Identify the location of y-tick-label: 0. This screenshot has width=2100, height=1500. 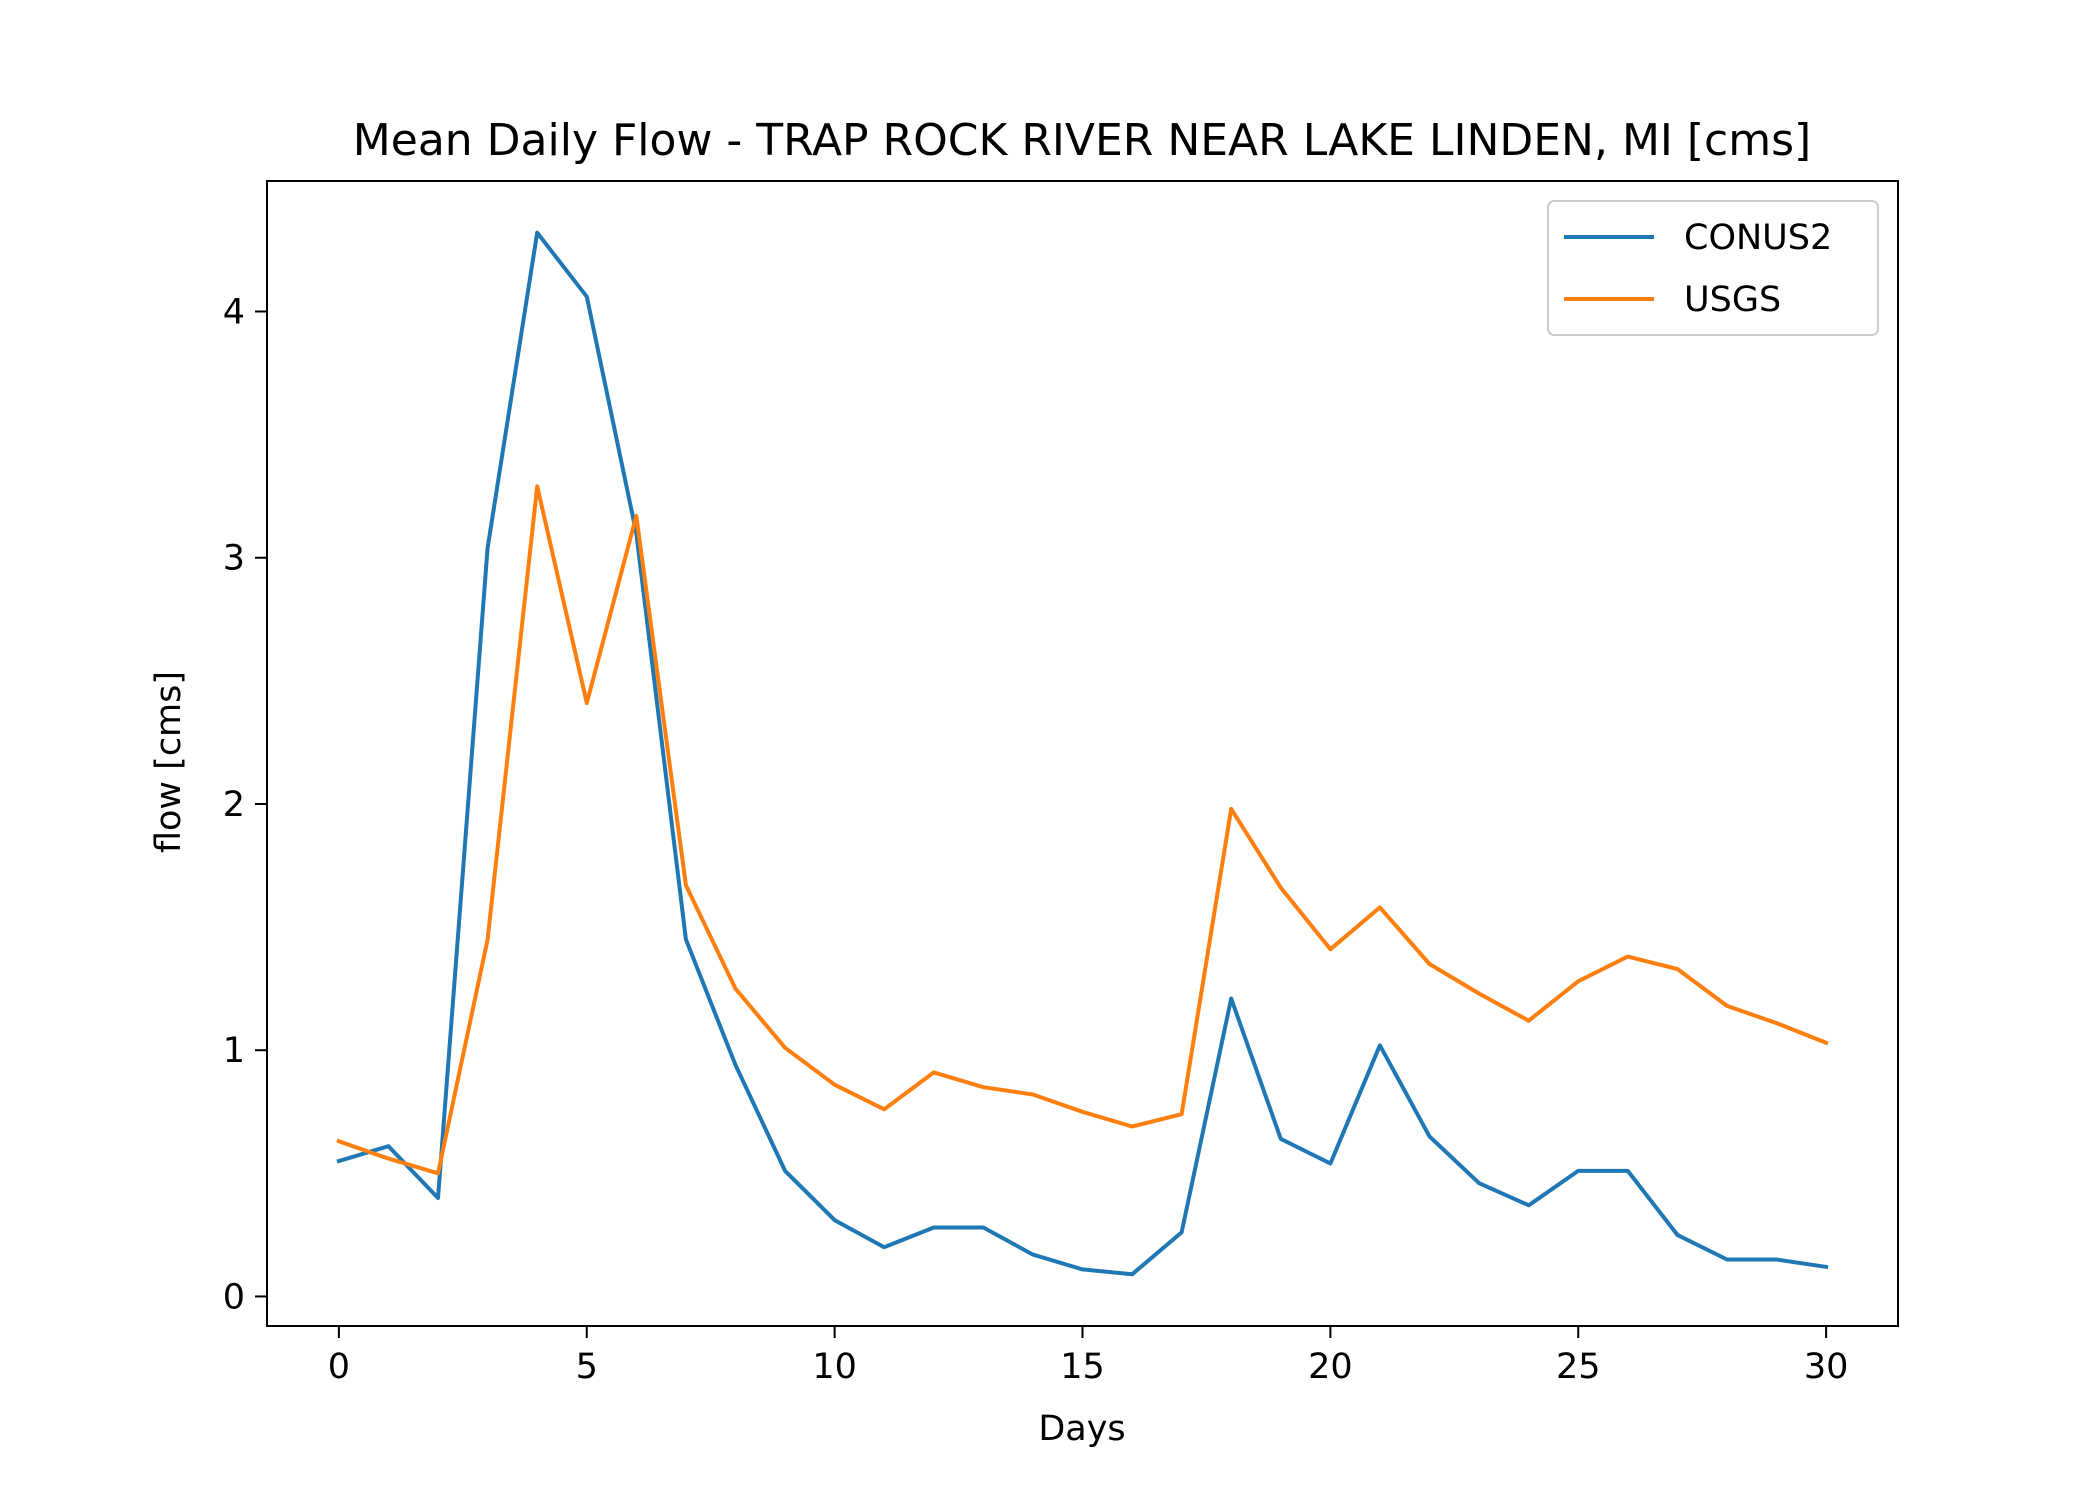
(234, 1297).